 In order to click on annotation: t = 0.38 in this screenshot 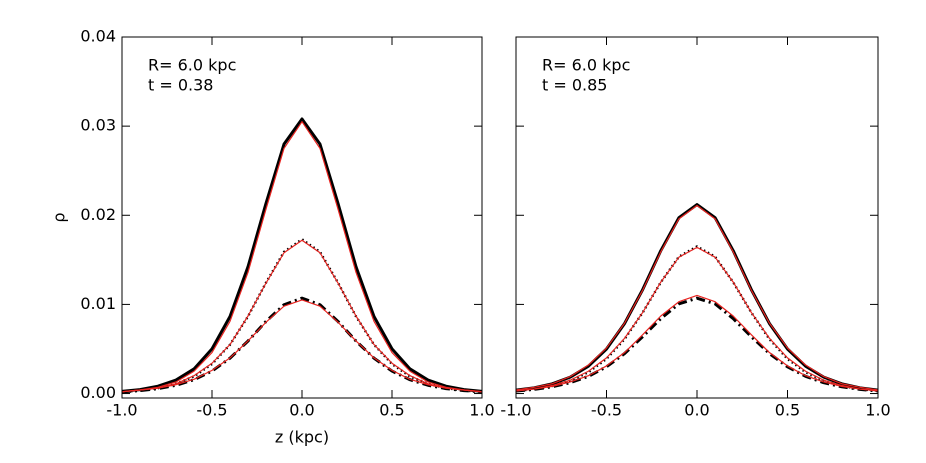, I will do `click(180, 85)`.